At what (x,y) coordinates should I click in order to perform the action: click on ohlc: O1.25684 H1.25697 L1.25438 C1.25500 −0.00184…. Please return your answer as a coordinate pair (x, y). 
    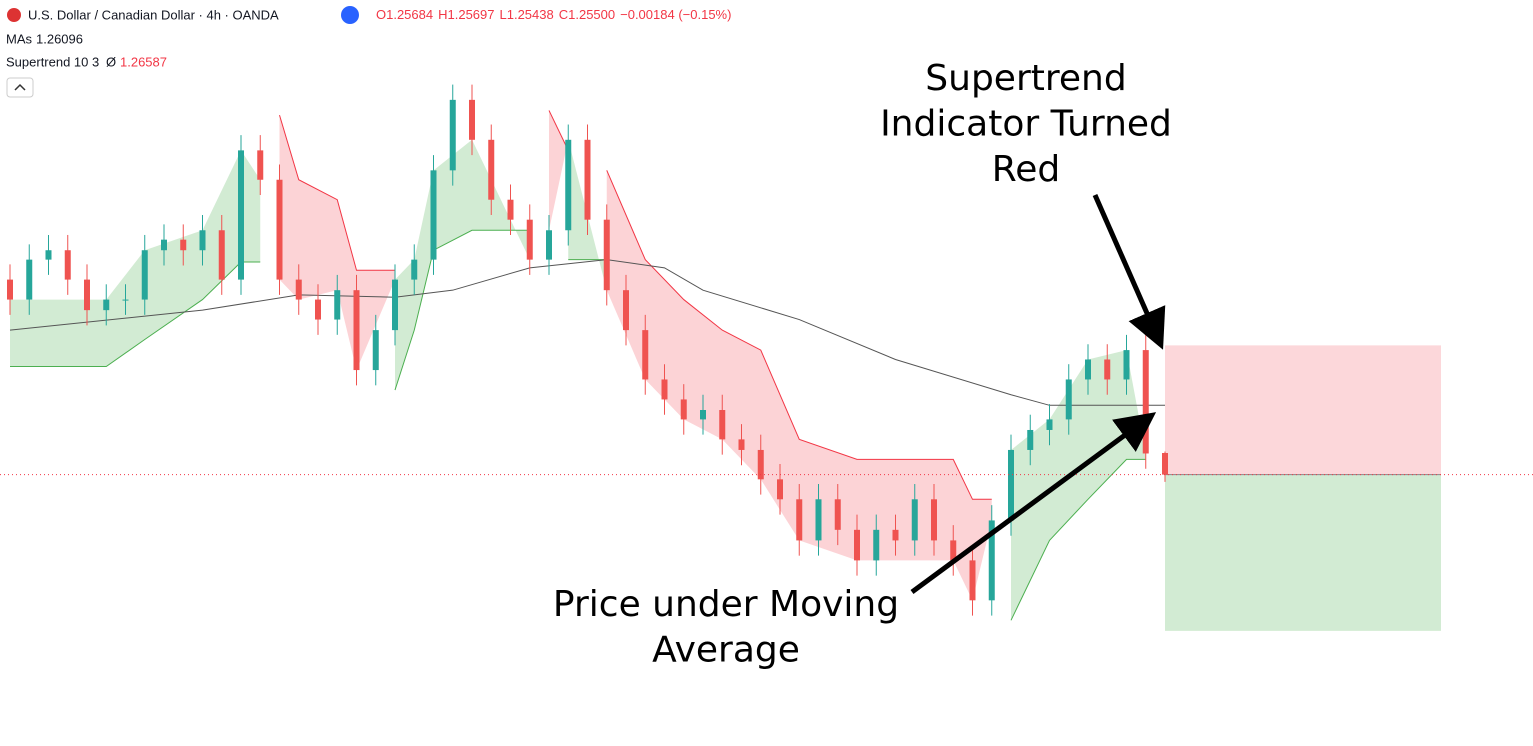
    Looking at the image, I should click on (553, 14).